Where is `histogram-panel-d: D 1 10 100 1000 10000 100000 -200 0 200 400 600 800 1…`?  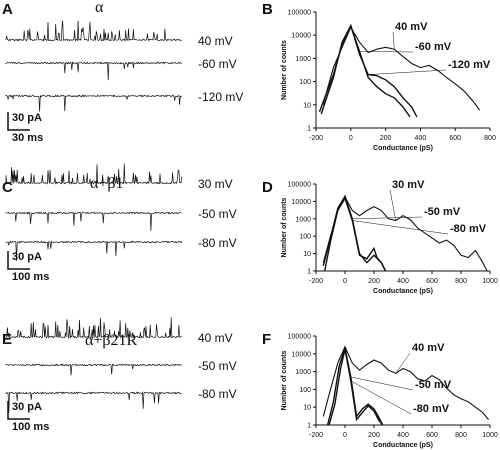 histogram-panel-d: D 1 10 100 1000 10000 100000 -200 0 200 400 600 800 1… is located at coordinates (380, 237).